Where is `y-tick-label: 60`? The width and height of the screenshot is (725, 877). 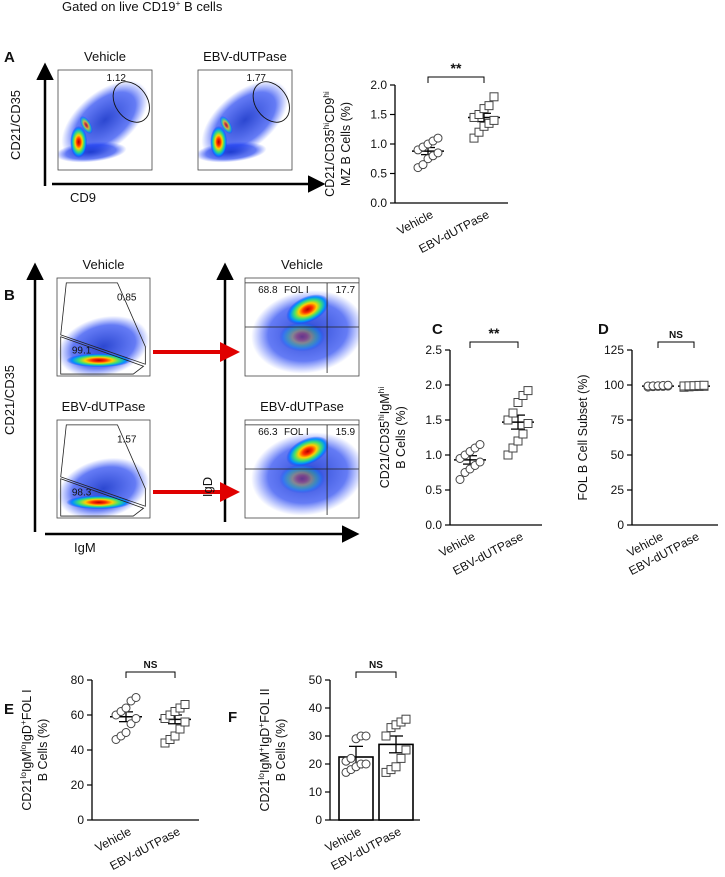
y-tick-label: 60 is located at coordinates (78, 715).